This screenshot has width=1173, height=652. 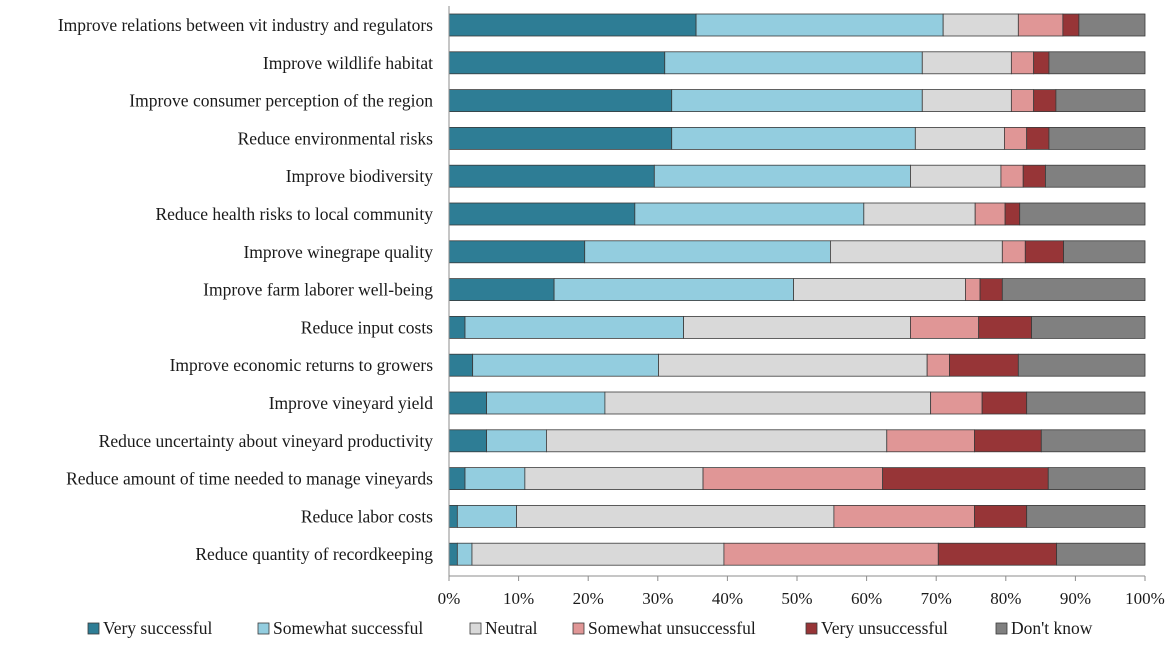 I want to click on legend-item: Neutral, so click(x=503, y=628).